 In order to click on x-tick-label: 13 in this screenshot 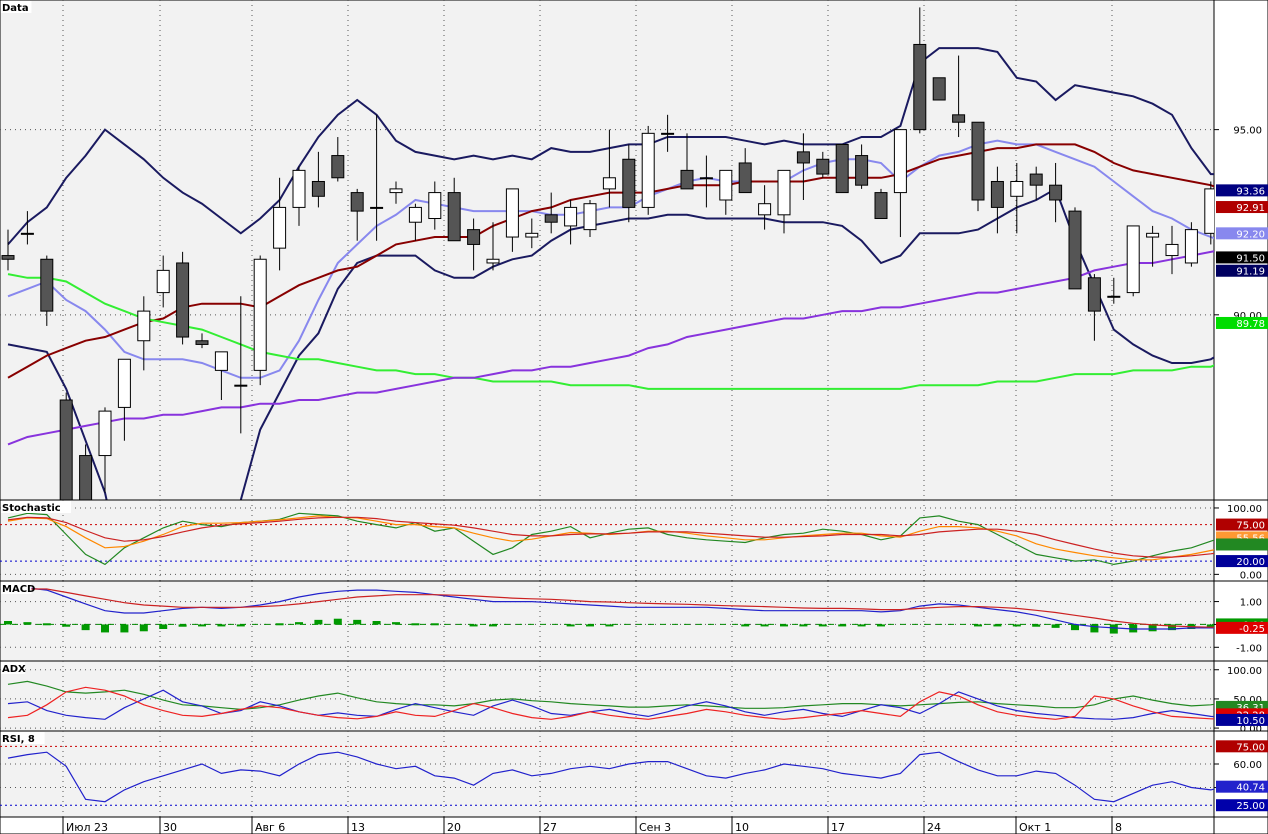, I will do `click(358, 827)`.